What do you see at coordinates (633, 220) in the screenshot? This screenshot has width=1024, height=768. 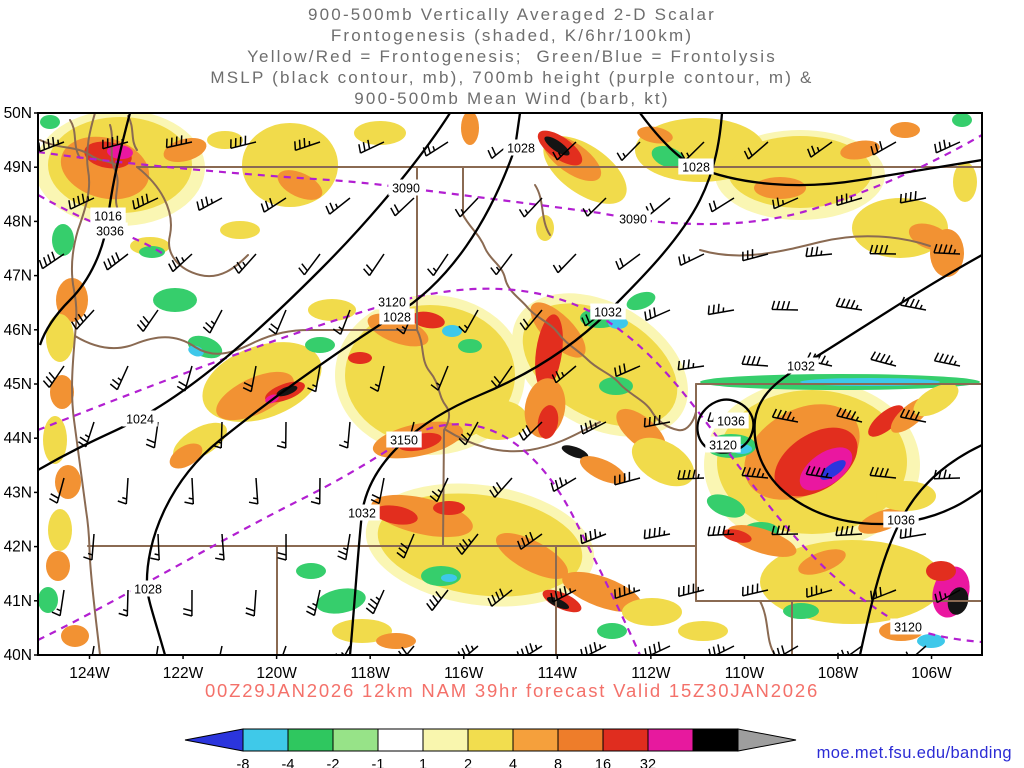 I see `contour-label: 3090` at bounding box center [633, 220].